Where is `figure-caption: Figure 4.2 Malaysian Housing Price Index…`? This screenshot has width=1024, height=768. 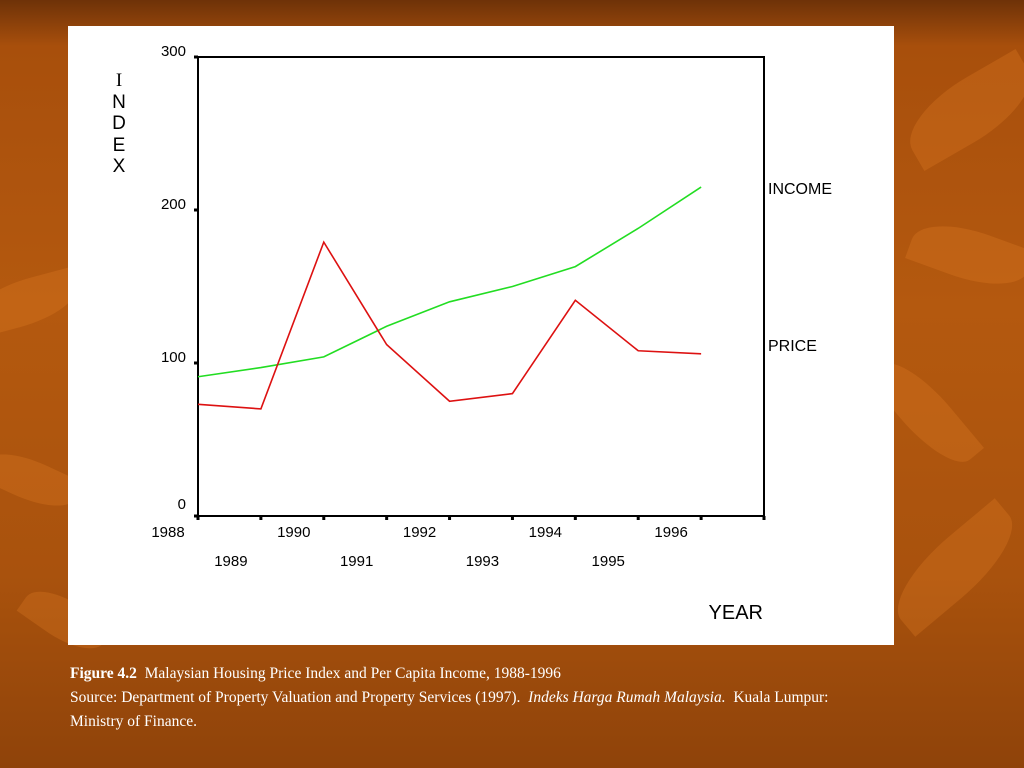 figure-caption: Figure 4.2 Malaysian Housing Price Index… is located at coordinates (460, 698).